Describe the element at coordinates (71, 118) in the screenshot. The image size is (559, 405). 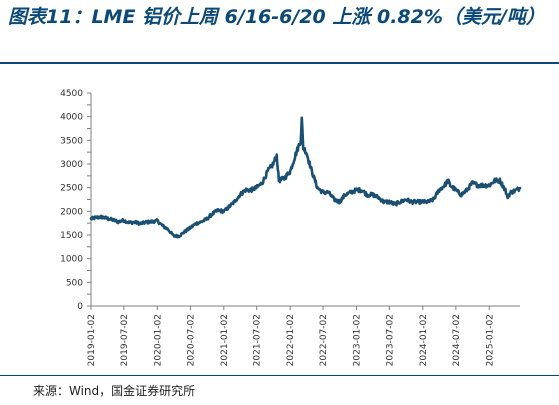
I see `y-tick-label: 4000` at that location.